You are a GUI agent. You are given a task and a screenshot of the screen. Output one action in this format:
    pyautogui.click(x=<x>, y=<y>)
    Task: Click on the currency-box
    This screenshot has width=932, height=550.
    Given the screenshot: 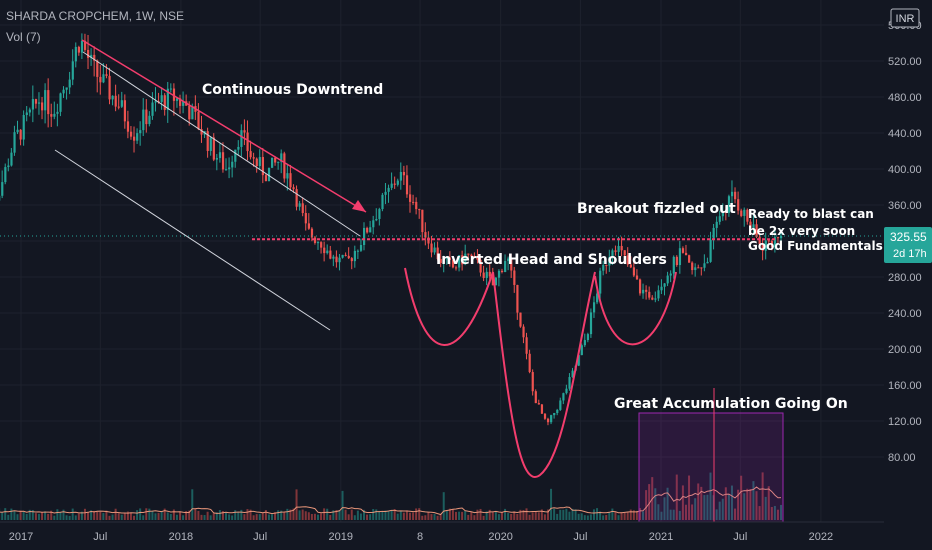 What is the action you would take?
    pyautogui.click(x=905, y=18)
    